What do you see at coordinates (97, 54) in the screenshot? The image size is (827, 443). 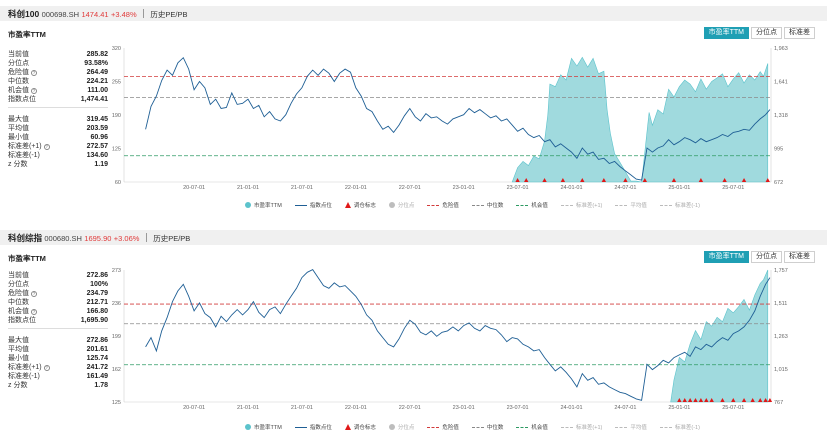 I see `stat-value: 285.82` at bounding box center [97, 54].